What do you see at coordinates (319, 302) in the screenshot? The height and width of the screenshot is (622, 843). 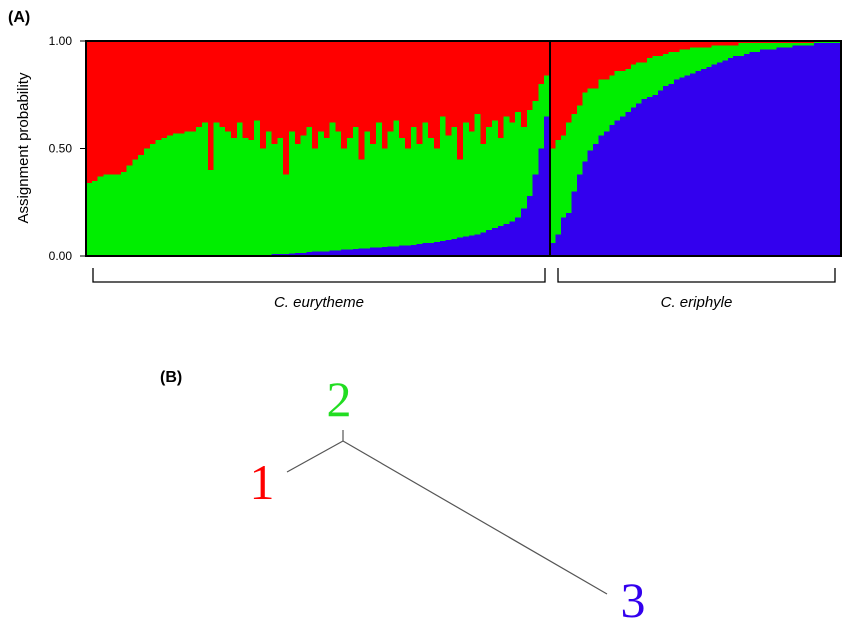 I see `group-label: C. eurytheme` at bounding box center [319, 302].